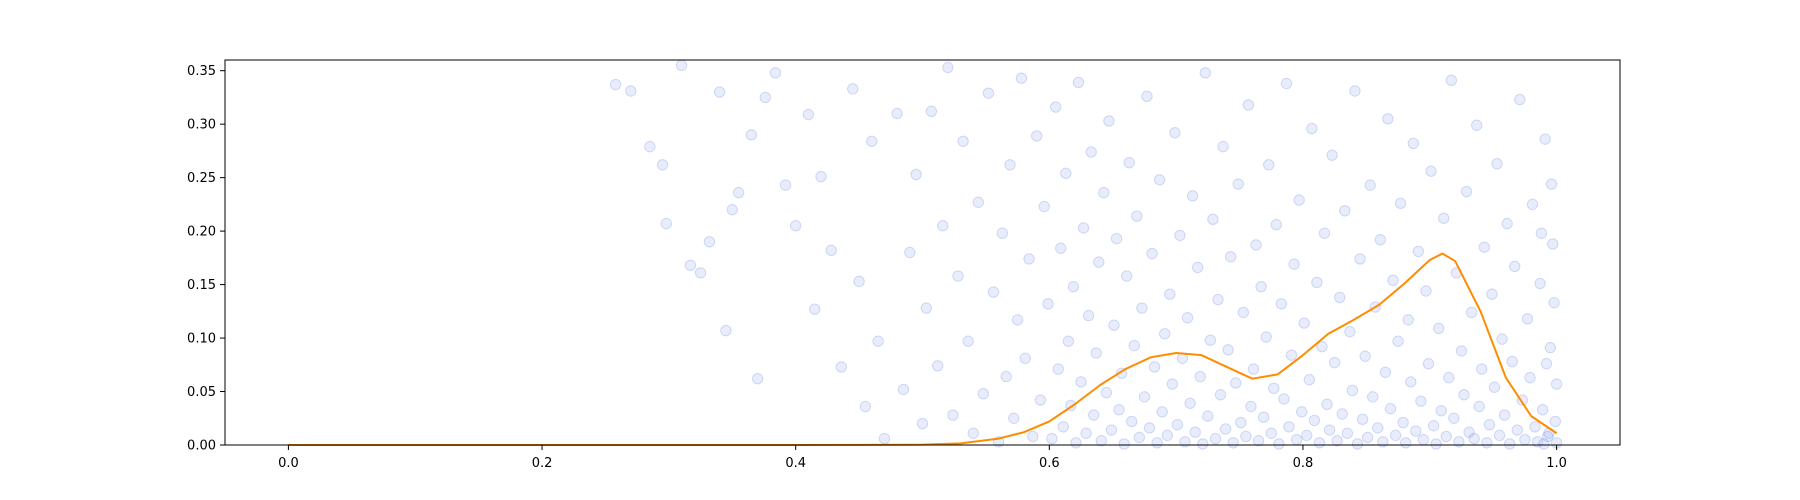 The height and width of the screenshot is (500, 1800). I want to click on y-tick-label: 0.20, so click(201, 232).